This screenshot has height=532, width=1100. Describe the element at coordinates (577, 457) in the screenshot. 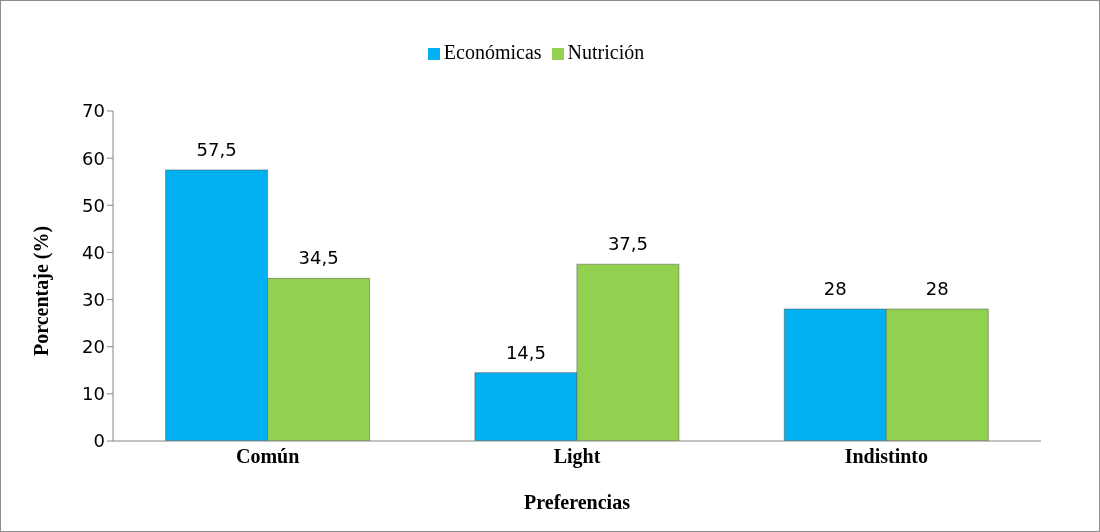

I see `x-tick-label: Light` at that location.